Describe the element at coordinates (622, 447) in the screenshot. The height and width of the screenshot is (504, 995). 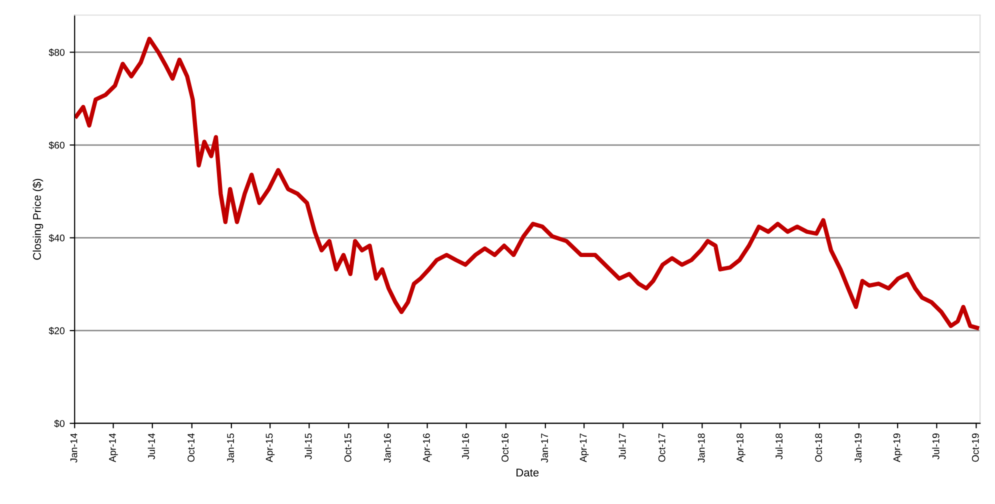
I see `x-tick-label: Jul-17` at that location.